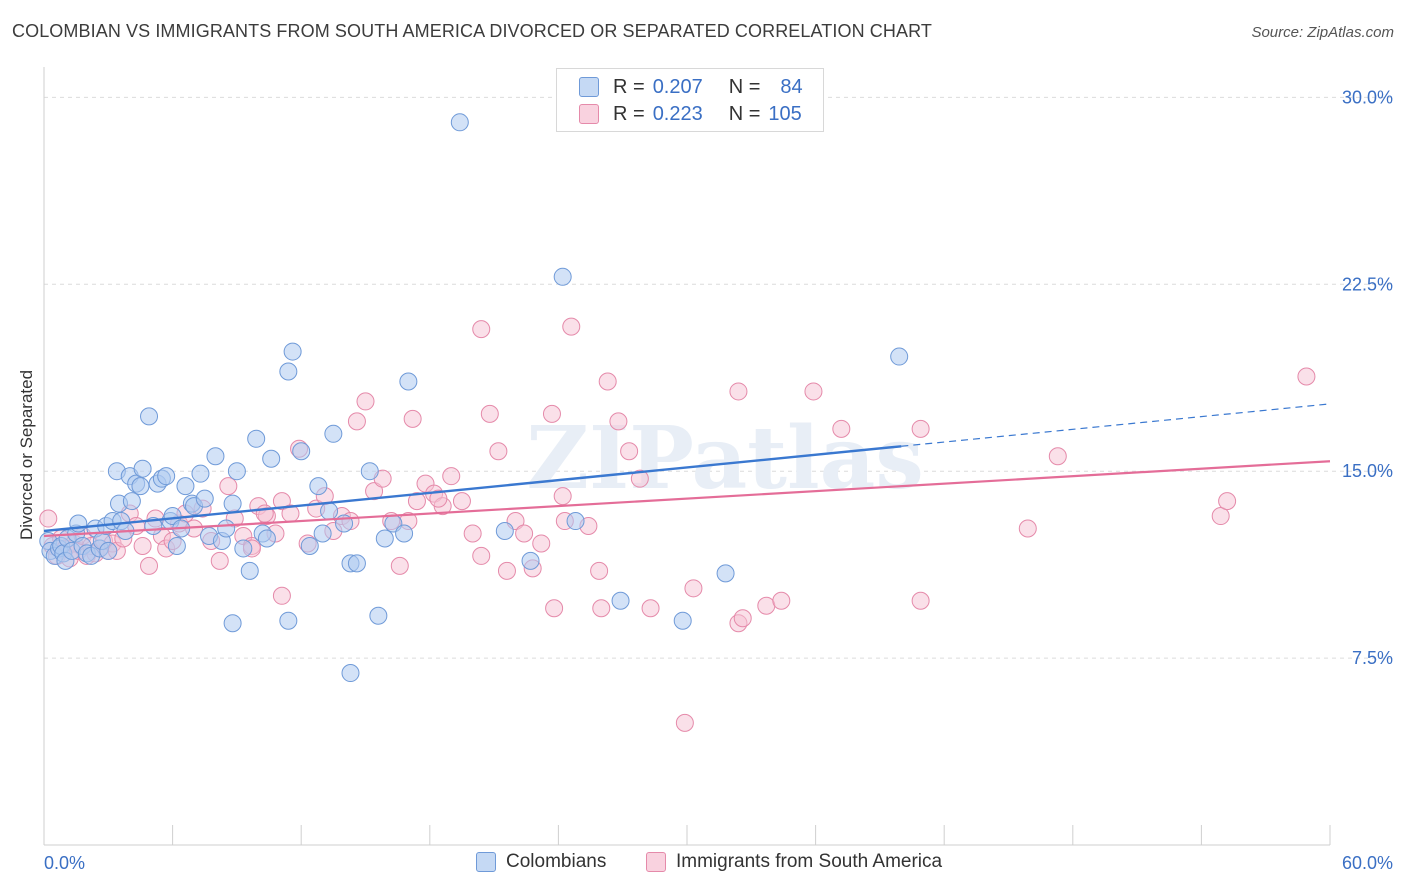 Image resolution: width=1406 pixels, height=892 pixels. I want to click on legend-row-immigrants: R = 0.223 N = 105, so click(690, 114).